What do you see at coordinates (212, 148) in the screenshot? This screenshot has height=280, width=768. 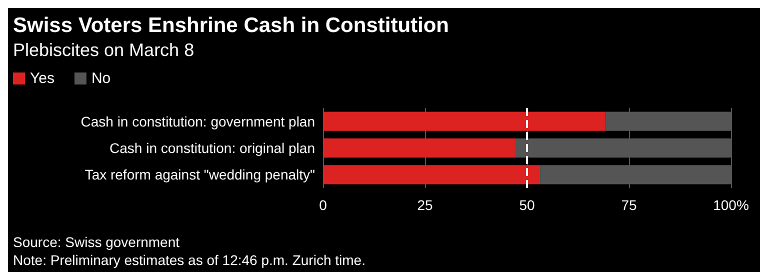 I see `y-tick-label: Cash in constitution: original plan` at bounding box center [212, 148].